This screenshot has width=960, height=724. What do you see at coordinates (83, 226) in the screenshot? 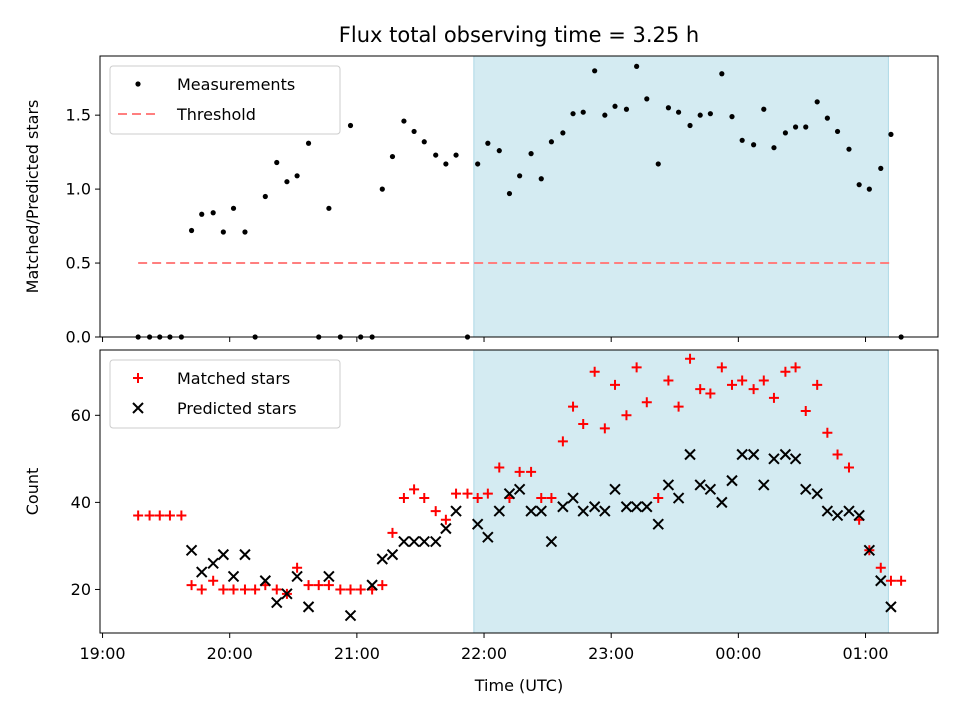
I see `flux-y-axis: 0.0 0.5 1.0 1.5` at bounding box center [83, 226].